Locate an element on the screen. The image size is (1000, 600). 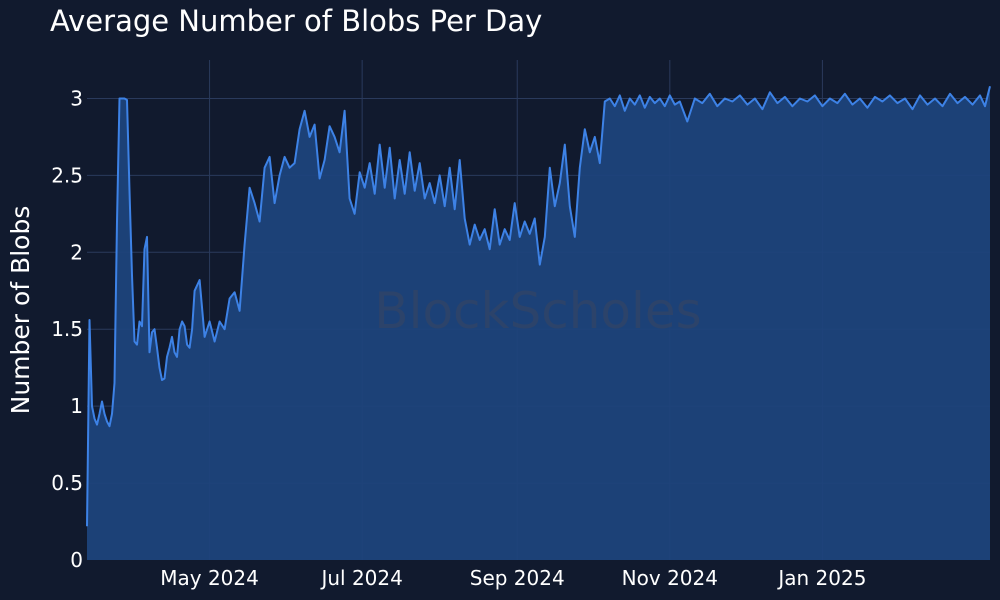
y-tick-label: 0.5 is located at coordinates (67, 483).